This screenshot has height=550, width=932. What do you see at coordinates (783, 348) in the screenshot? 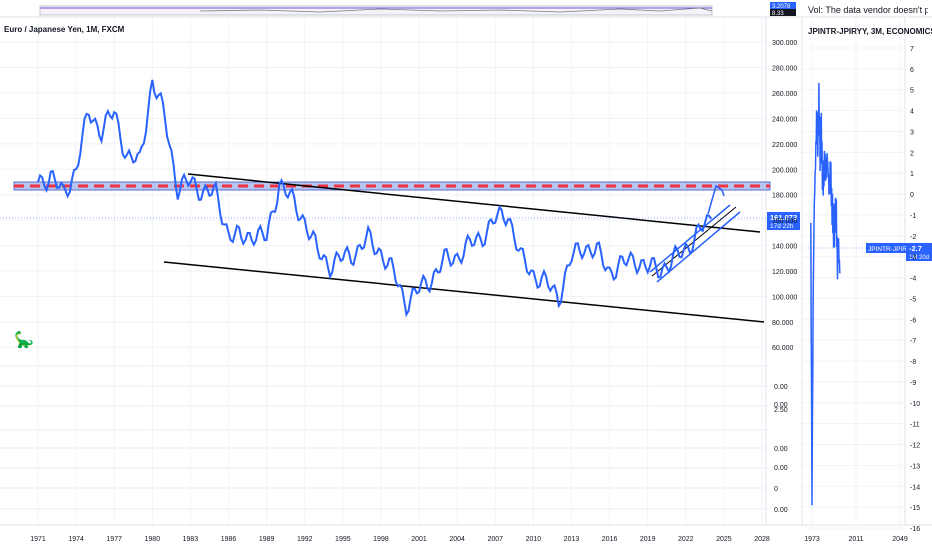
I see `main-y-tick: 60.000` at bounding box center [783, 348].